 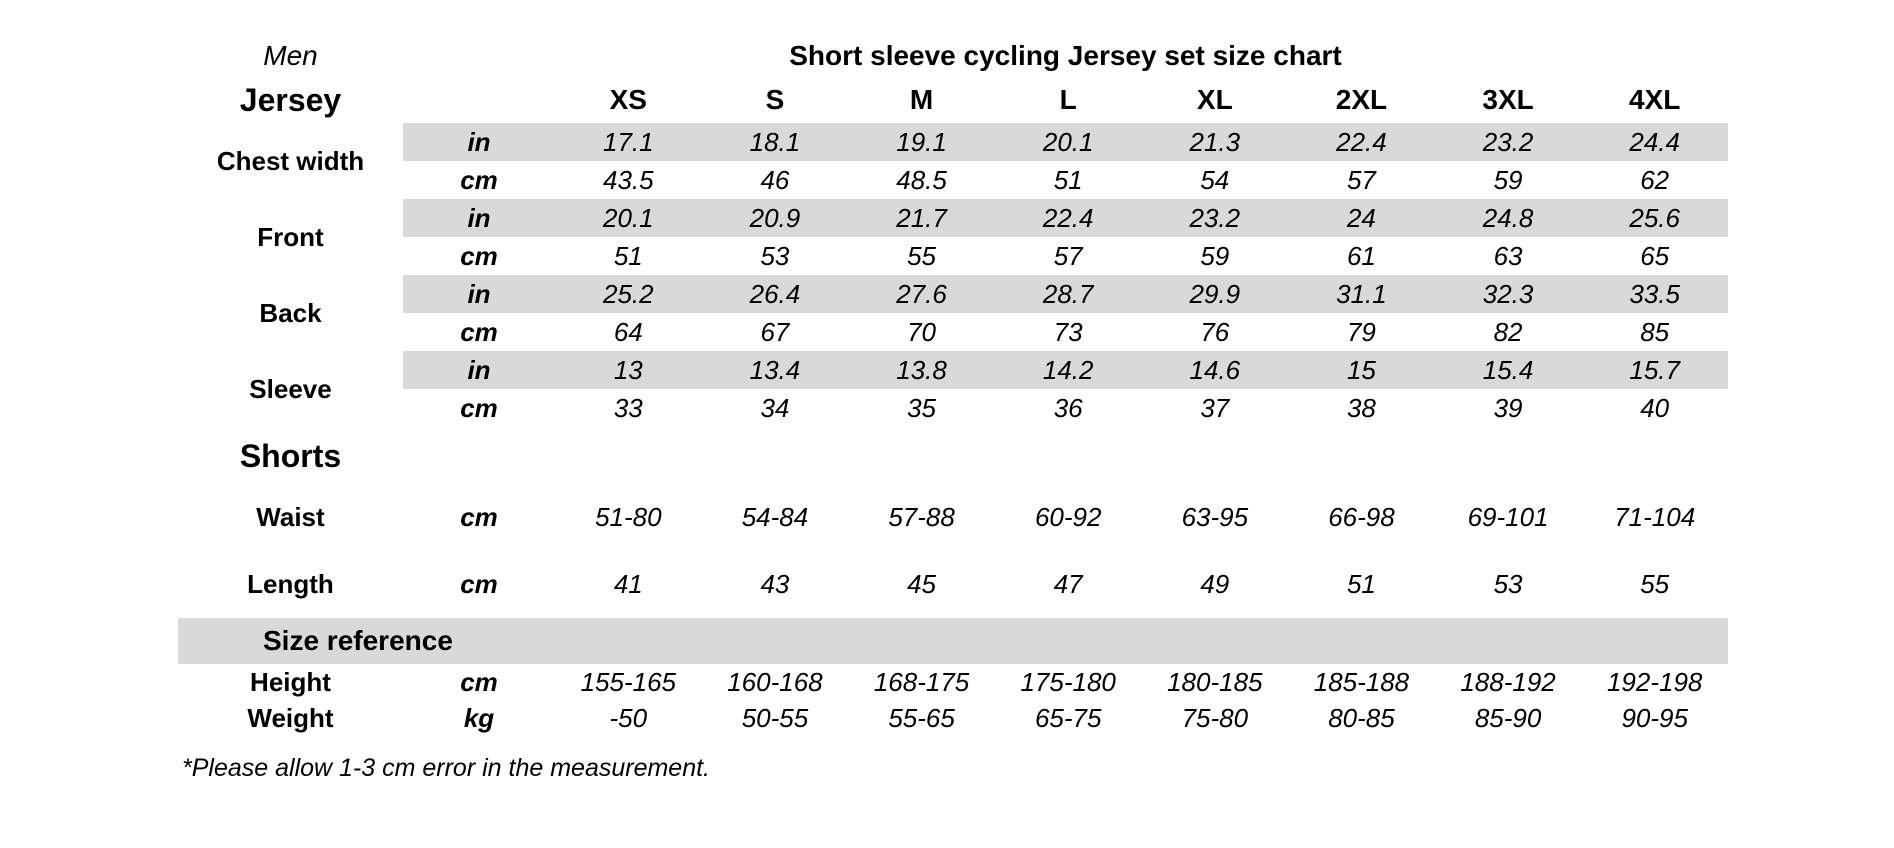 I want to click on front-cm-row: cm 51 53 55 57 59 61 63 65, so click(x=953, y=256).